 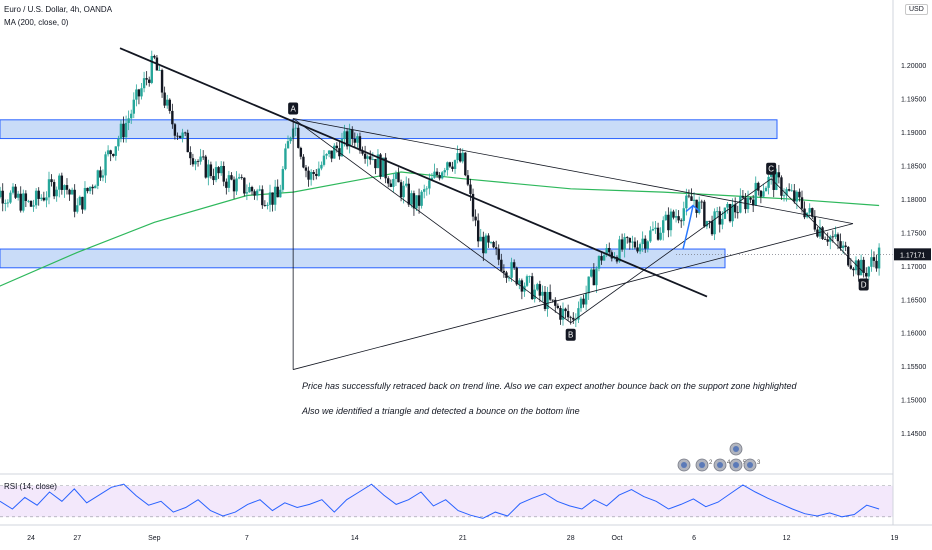 I want to click on label-text: B, so click(x=570, y=335).